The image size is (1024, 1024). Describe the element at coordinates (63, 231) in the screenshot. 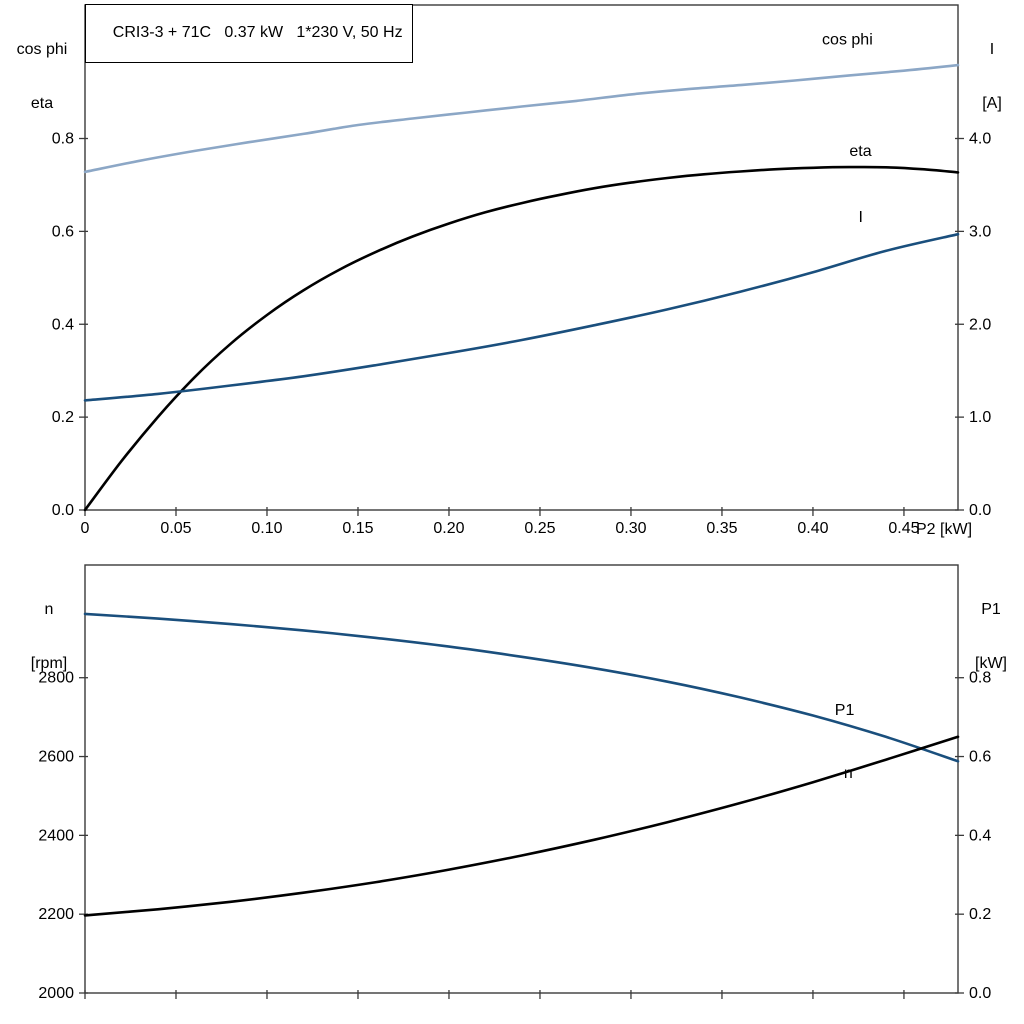

I see `left-tick-label: 0.6` at that location.